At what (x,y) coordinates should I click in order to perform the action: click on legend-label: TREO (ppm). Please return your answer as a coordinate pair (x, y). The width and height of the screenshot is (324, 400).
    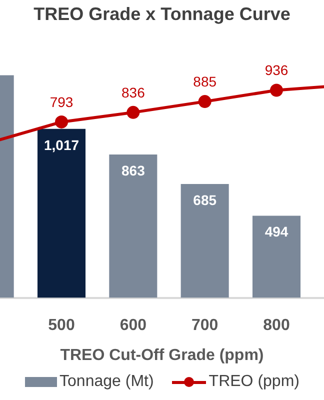
    Looking at the image, I should click on (254, 382).